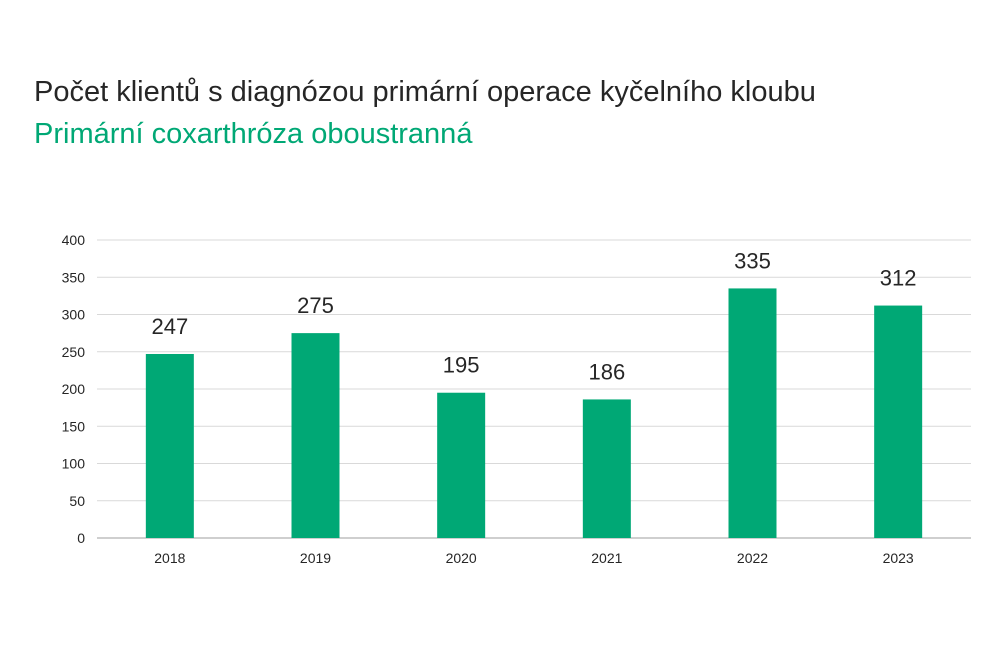 This screenshot has width=1000, height=666. I want to click on y-tick-label: 0, so click(81, 538).